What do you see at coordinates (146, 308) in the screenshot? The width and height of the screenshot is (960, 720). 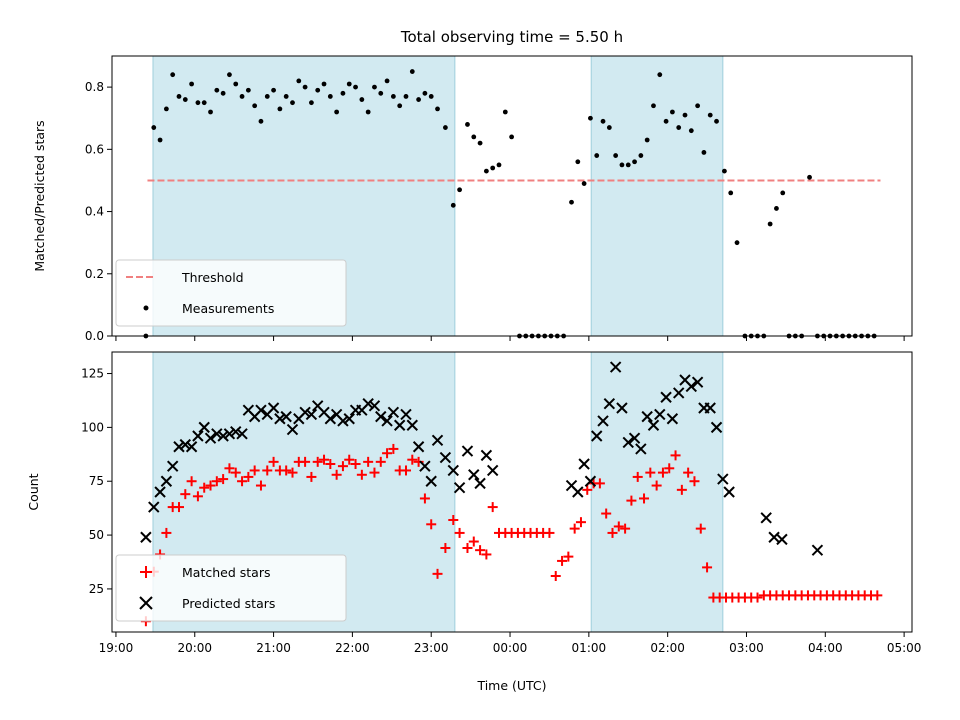 I see `legend-measurements-swatch` at bounding box center [146, 308].